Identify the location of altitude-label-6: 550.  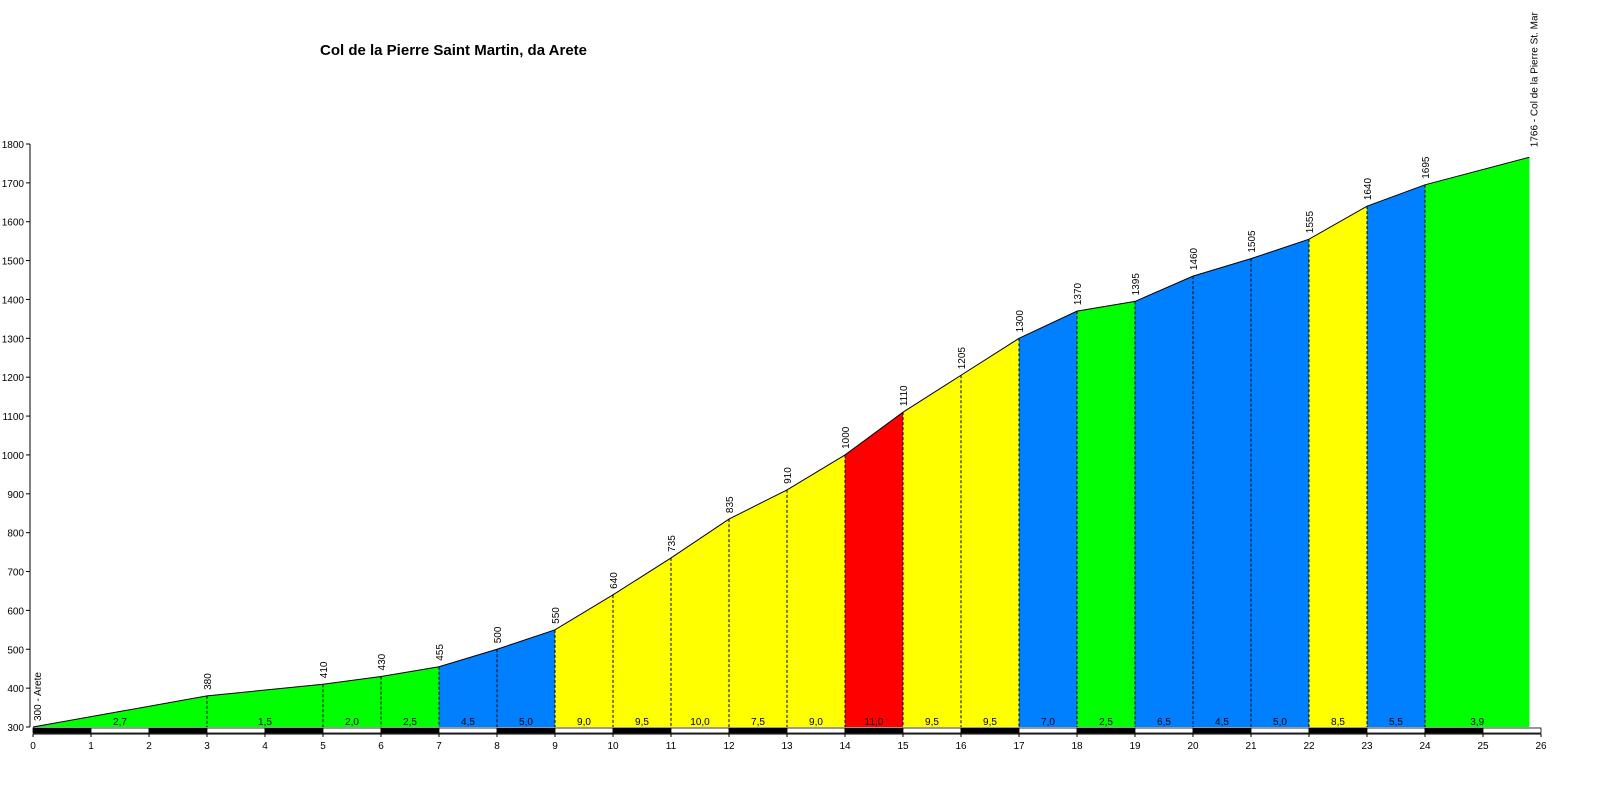
(556, 615).